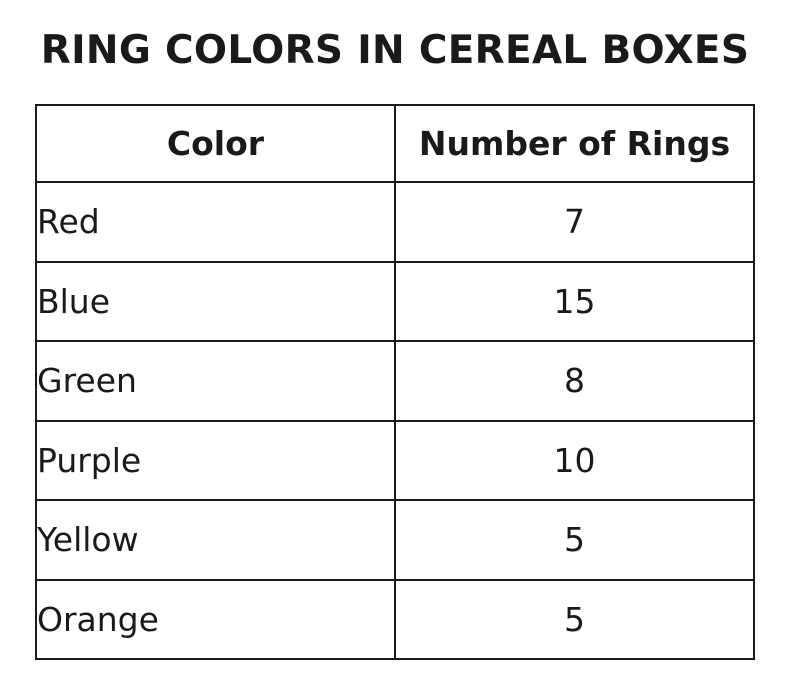 The width and height of the screenshot is (790, 682). What do you see at coordinates (215, 540) in the screenshot?
I see `color-cell: Yellow` at bounding box center [215, 540].